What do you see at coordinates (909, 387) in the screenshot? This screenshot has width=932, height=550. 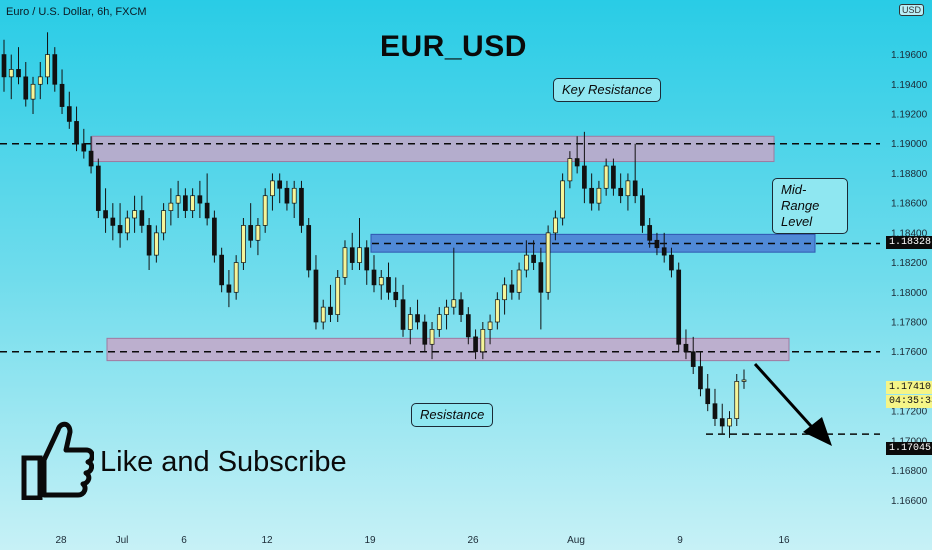 I see `last-price-tag: 1.17410` at bounding box center [909, 387].